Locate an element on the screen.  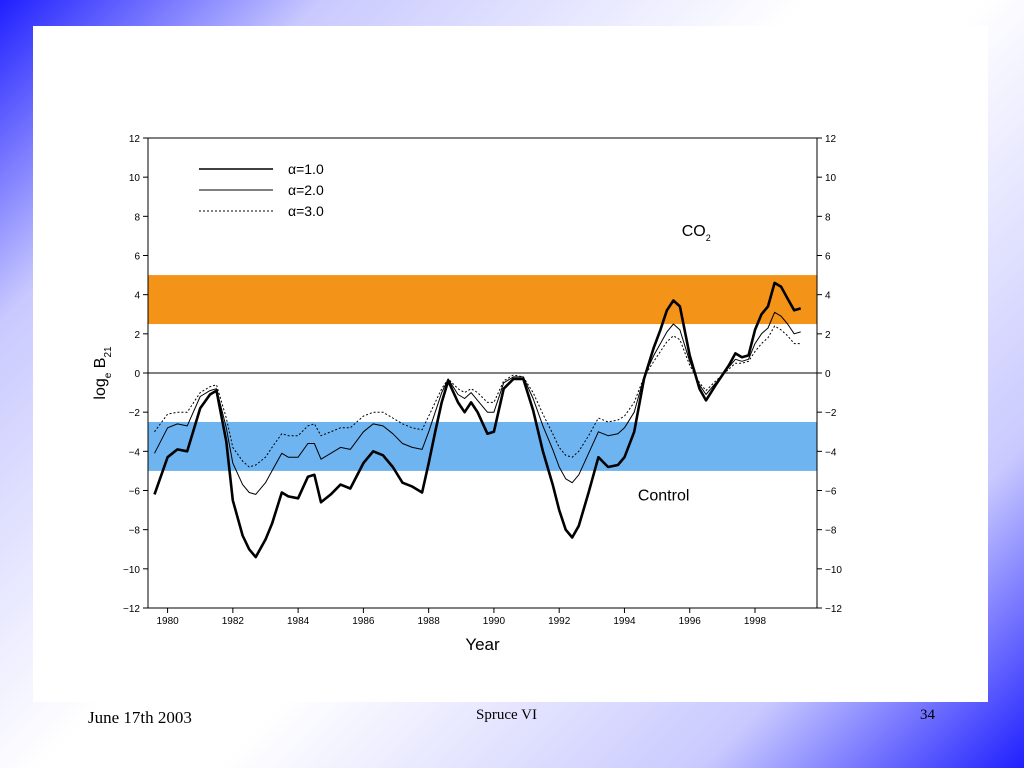
footer-page-number: 34 is located at coordinates (927, 715).